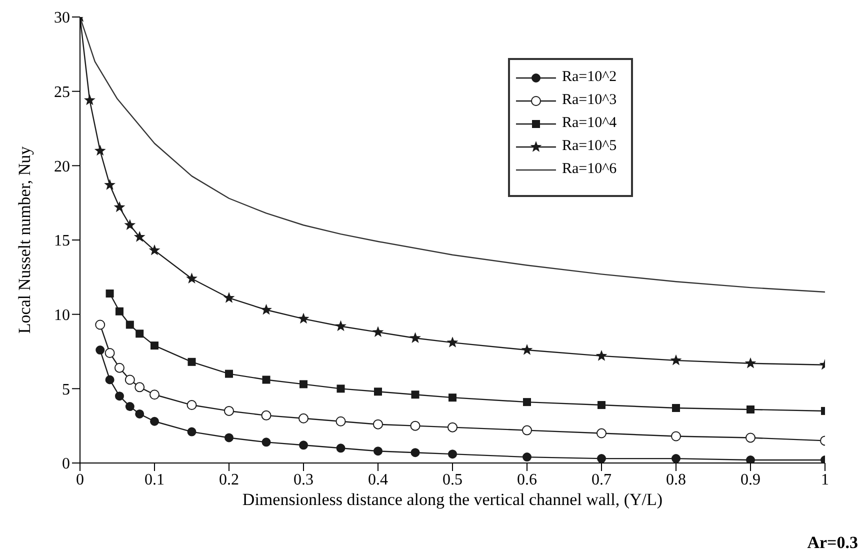 Image resolution: width=863 pixels, height=558 pixels. I want to click on y-tick-label: 30, so click(62, 18).